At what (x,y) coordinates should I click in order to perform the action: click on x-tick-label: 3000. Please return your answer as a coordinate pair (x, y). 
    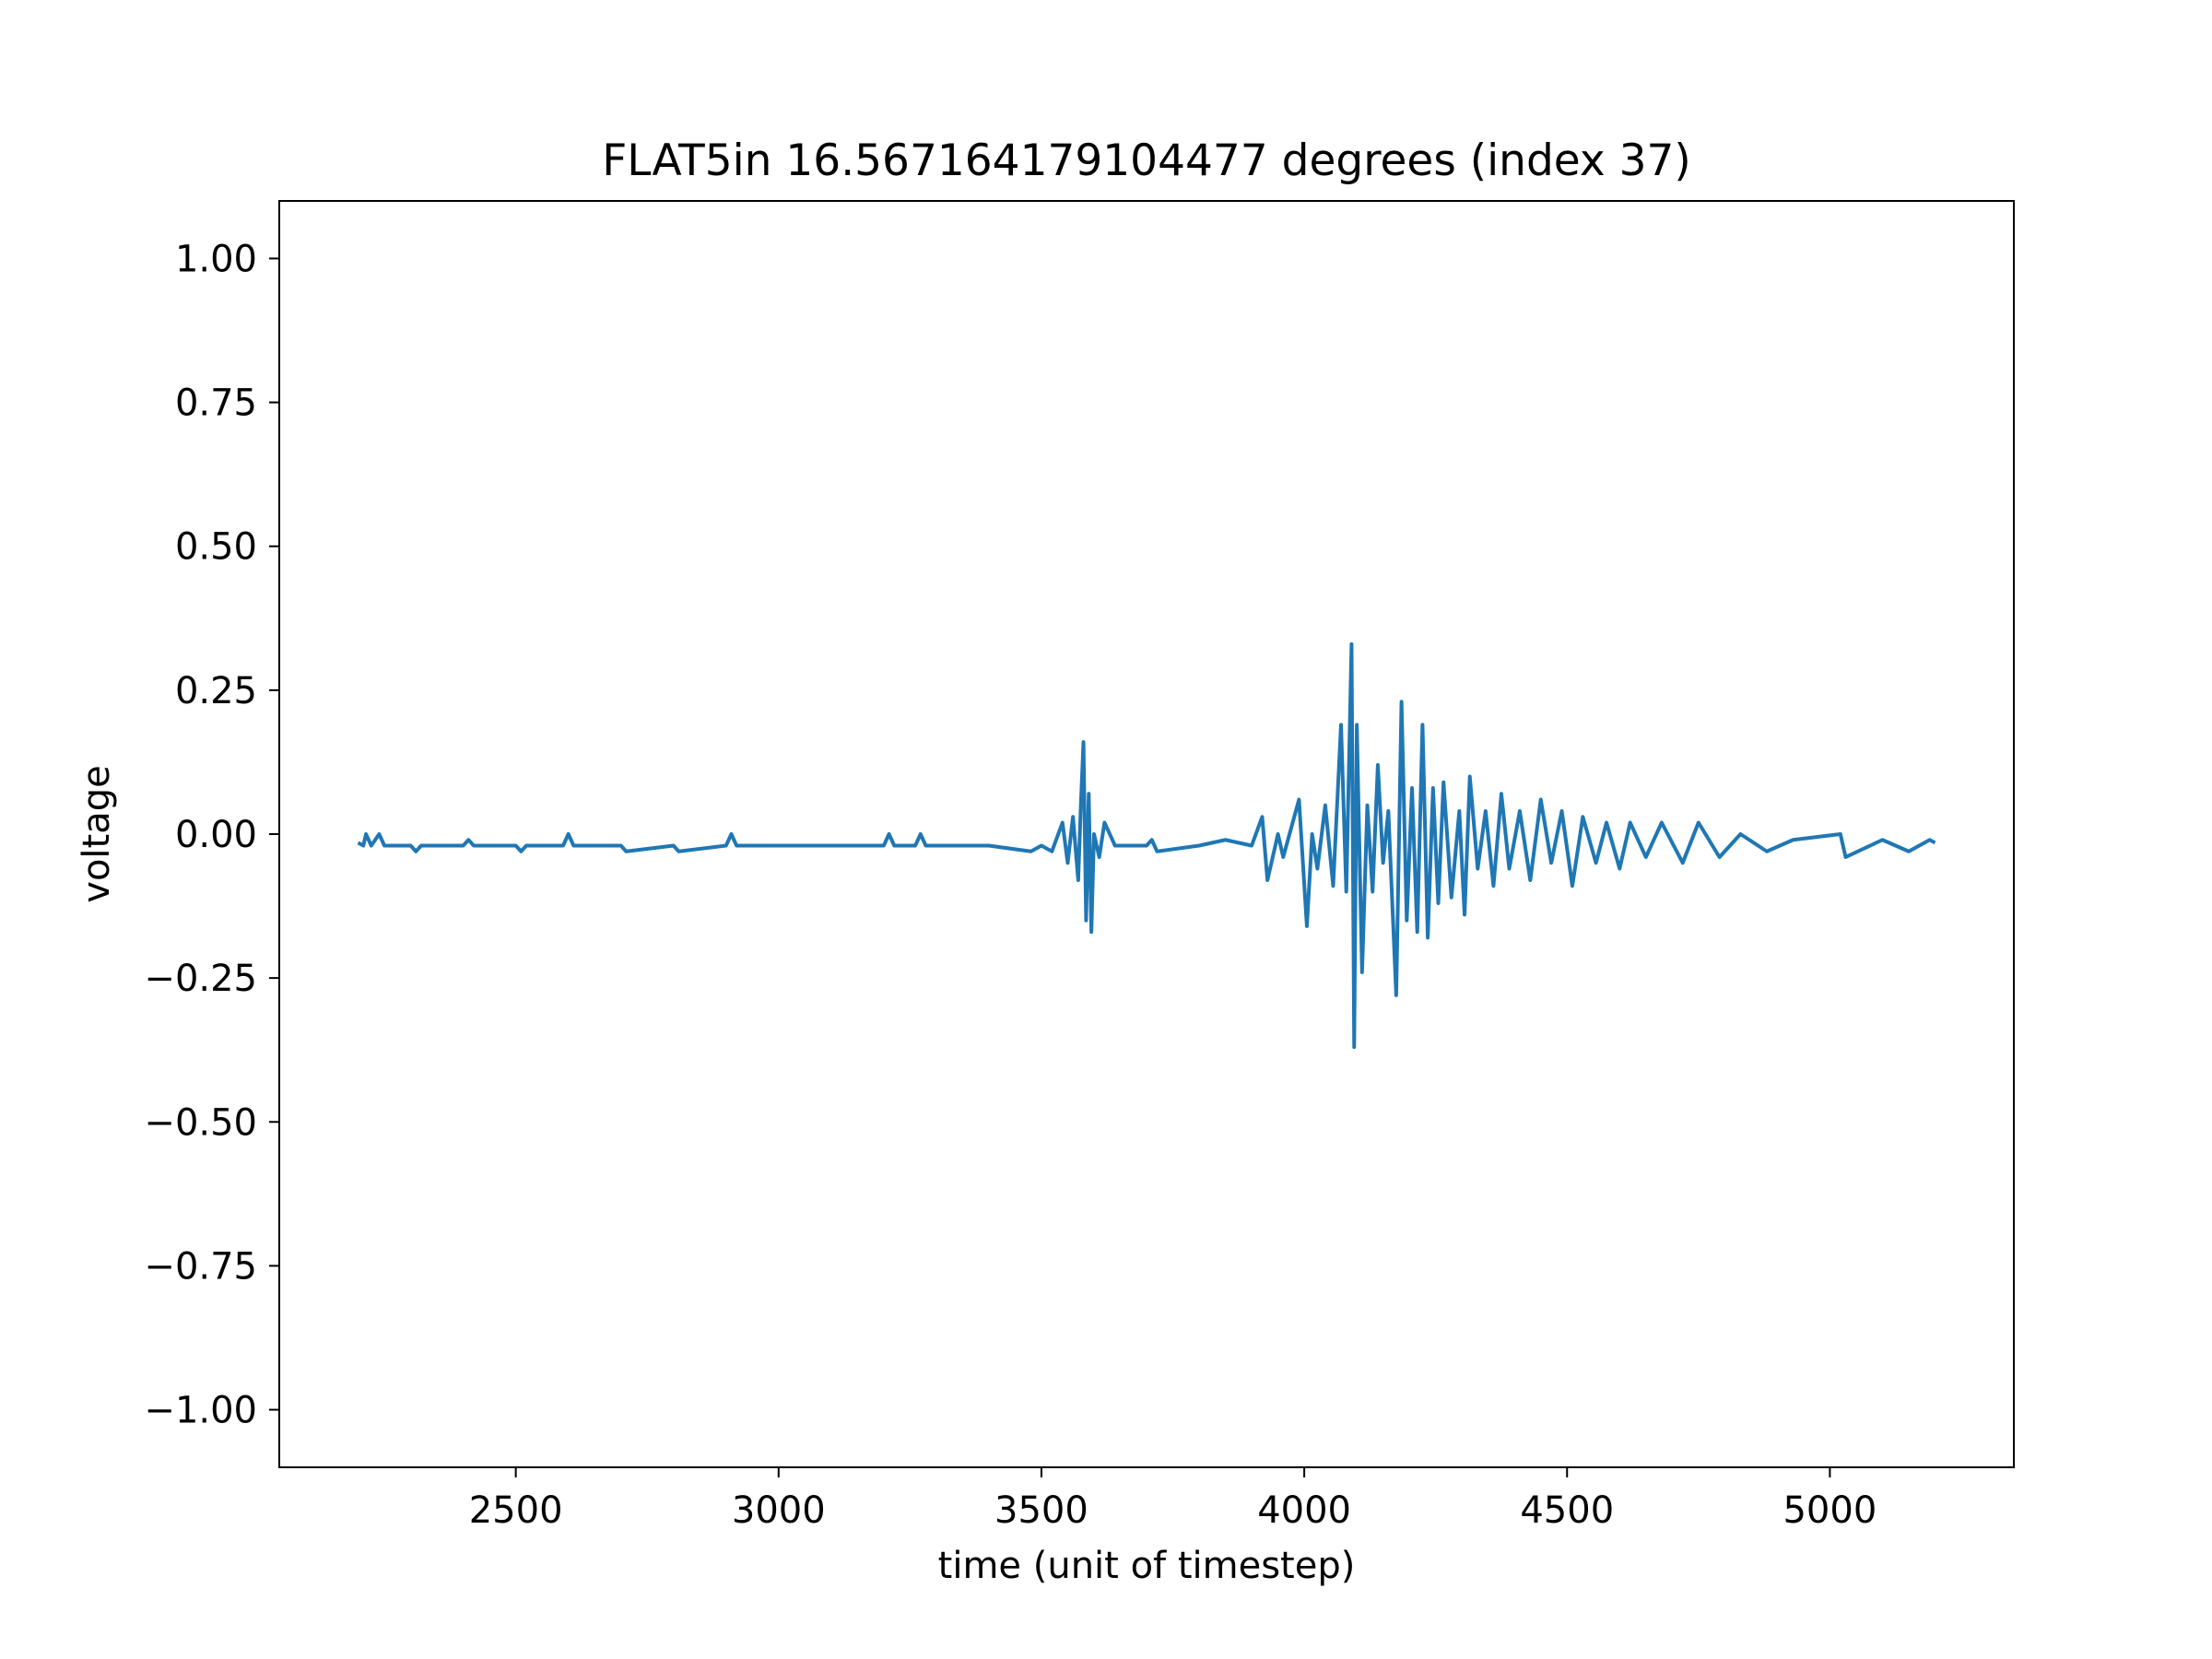
    Looking at the image, I should click on (779, 1510).